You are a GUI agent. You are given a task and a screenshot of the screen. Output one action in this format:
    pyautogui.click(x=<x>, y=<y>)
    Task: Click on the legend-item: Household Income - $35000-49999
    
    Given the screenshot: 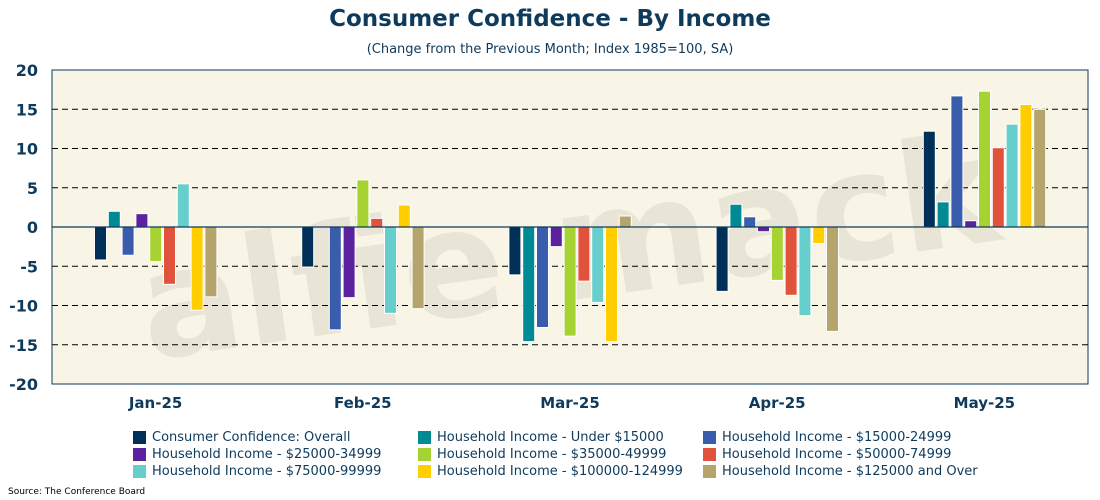 What is the action you would take?
    pyautogui.click(x=560, y=454)
    